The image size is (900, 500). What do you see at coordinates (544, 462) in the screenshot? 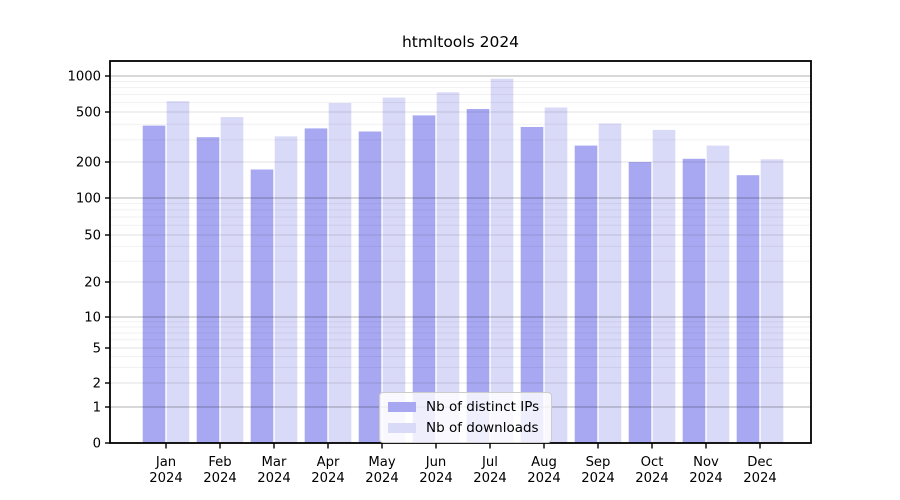
I see `x-tick-label-month-aug: Aug` at bounding box center [544, 462].